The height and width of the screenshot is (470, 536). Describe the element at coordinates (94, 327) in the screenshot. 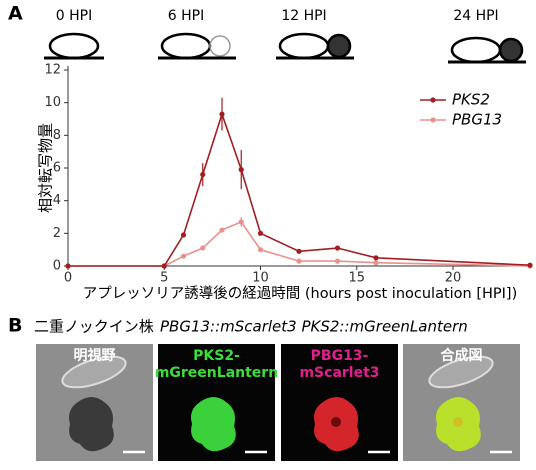

I see `panel-b-title: 二重ノックイン株` at that location.